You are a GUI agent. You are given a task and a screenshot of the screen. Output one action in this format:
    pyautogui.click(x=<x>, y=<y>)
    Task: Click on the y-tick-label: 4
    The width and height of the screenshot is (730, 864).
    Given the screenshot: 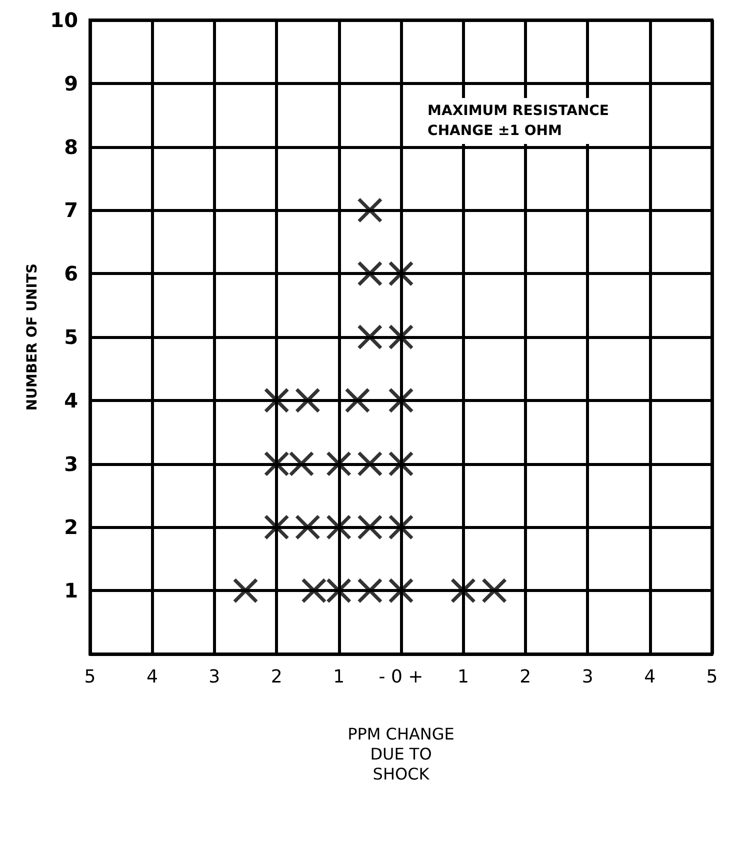 What is the action you would take?
    pyautogui.click(x=71, y=400)
    